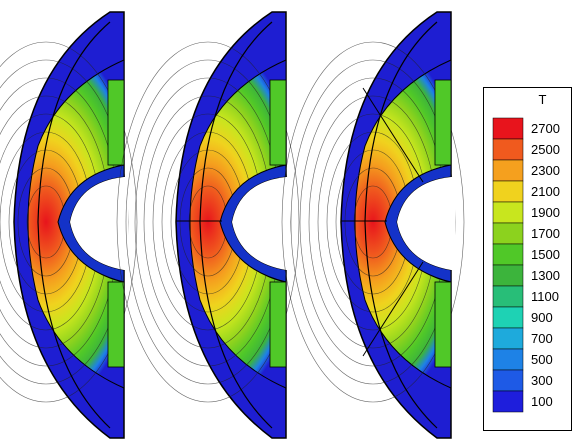  What do you see at coordinates (545, 191) in the screenshot?
I see `legend-label: 2100` at bounding box center [545, 191].